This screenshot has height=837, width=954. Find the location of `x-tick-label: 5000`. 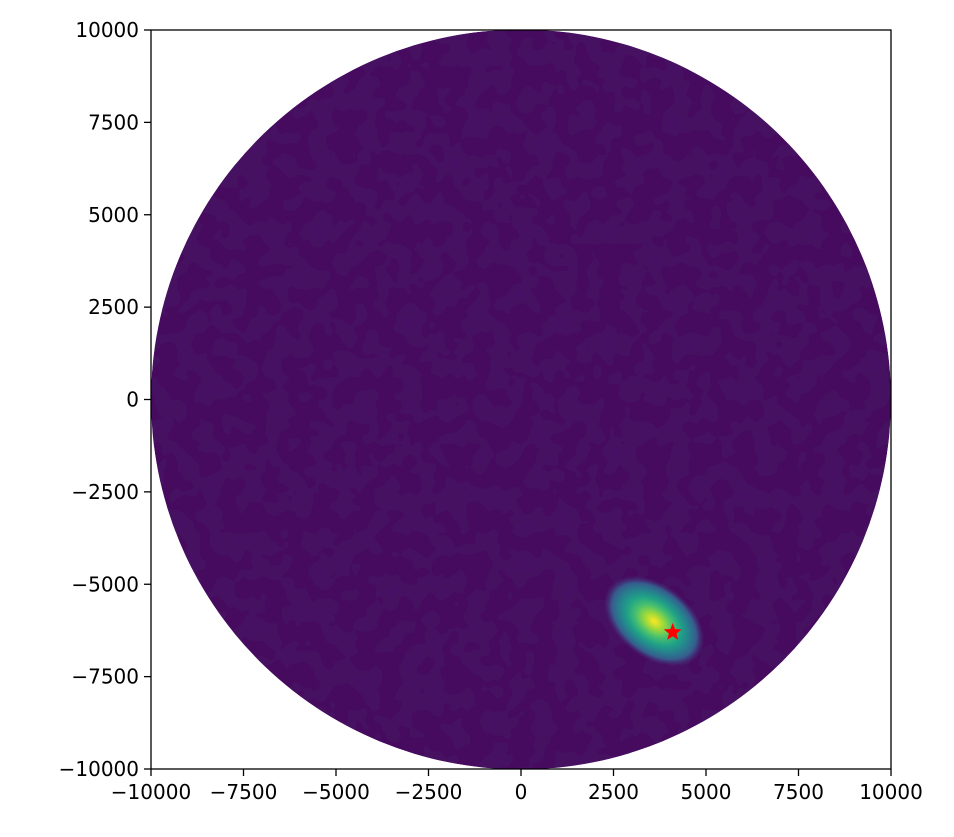

x-tick-label: 5000 is located at coordinates (706, 792).